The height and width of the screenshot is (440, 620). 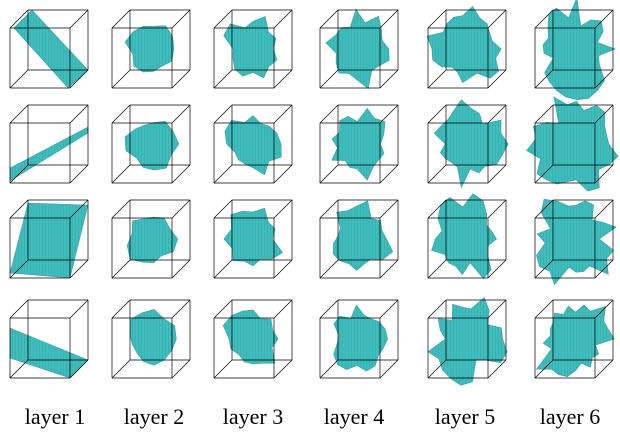 I want to click on cube-r1-c6, so click(x=575, y=50).